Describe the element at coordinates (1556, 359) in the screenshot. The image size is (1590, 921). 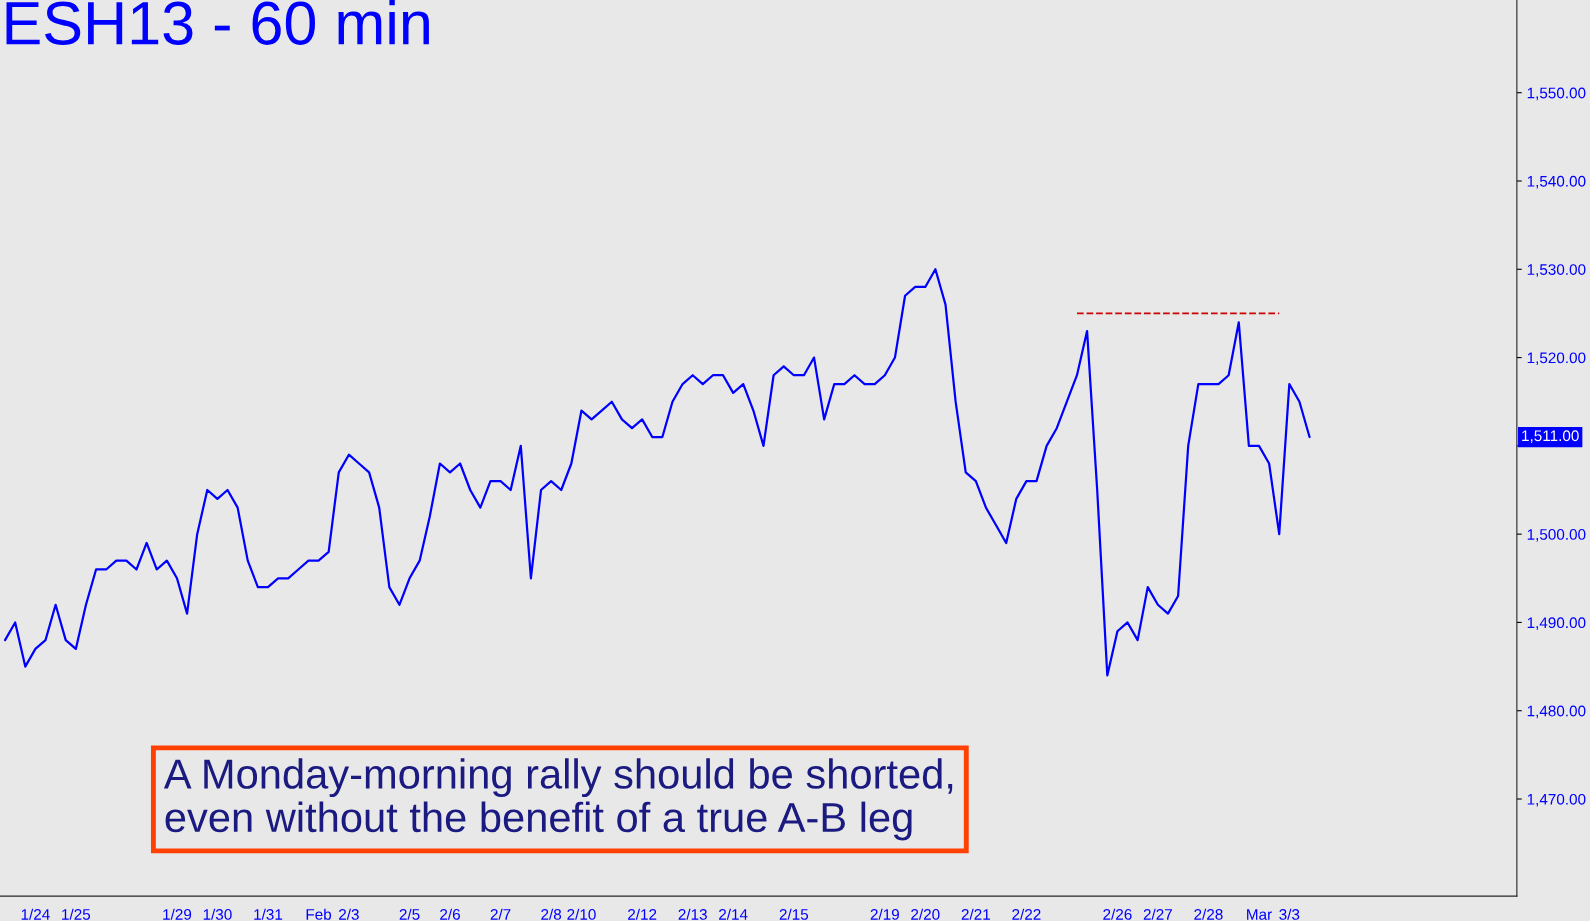
I see `y-tick-label: 1,520.00` at that location.